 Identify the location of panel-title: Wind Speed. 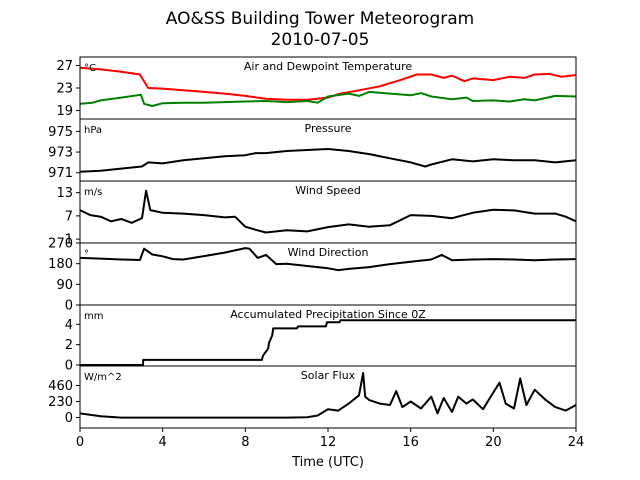
(328, 190).